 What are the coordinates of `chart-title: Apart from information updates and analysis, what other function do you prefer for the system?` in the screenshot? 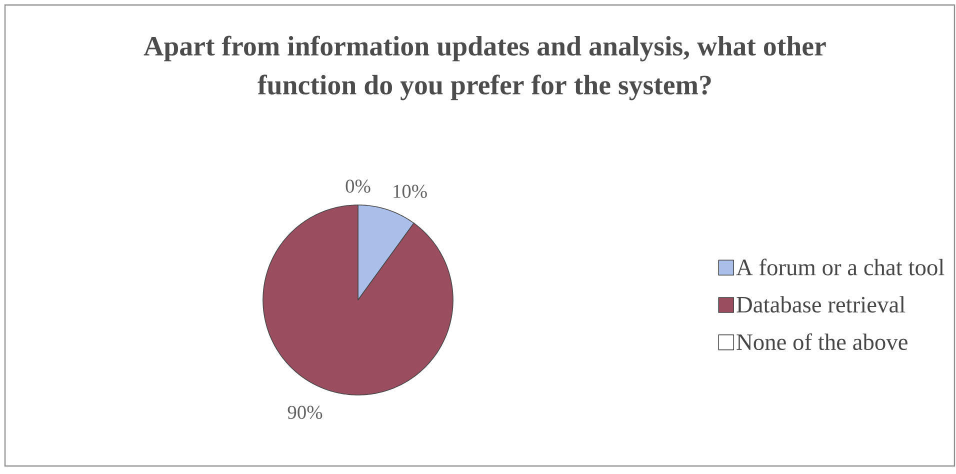 It's located at (485, 68).